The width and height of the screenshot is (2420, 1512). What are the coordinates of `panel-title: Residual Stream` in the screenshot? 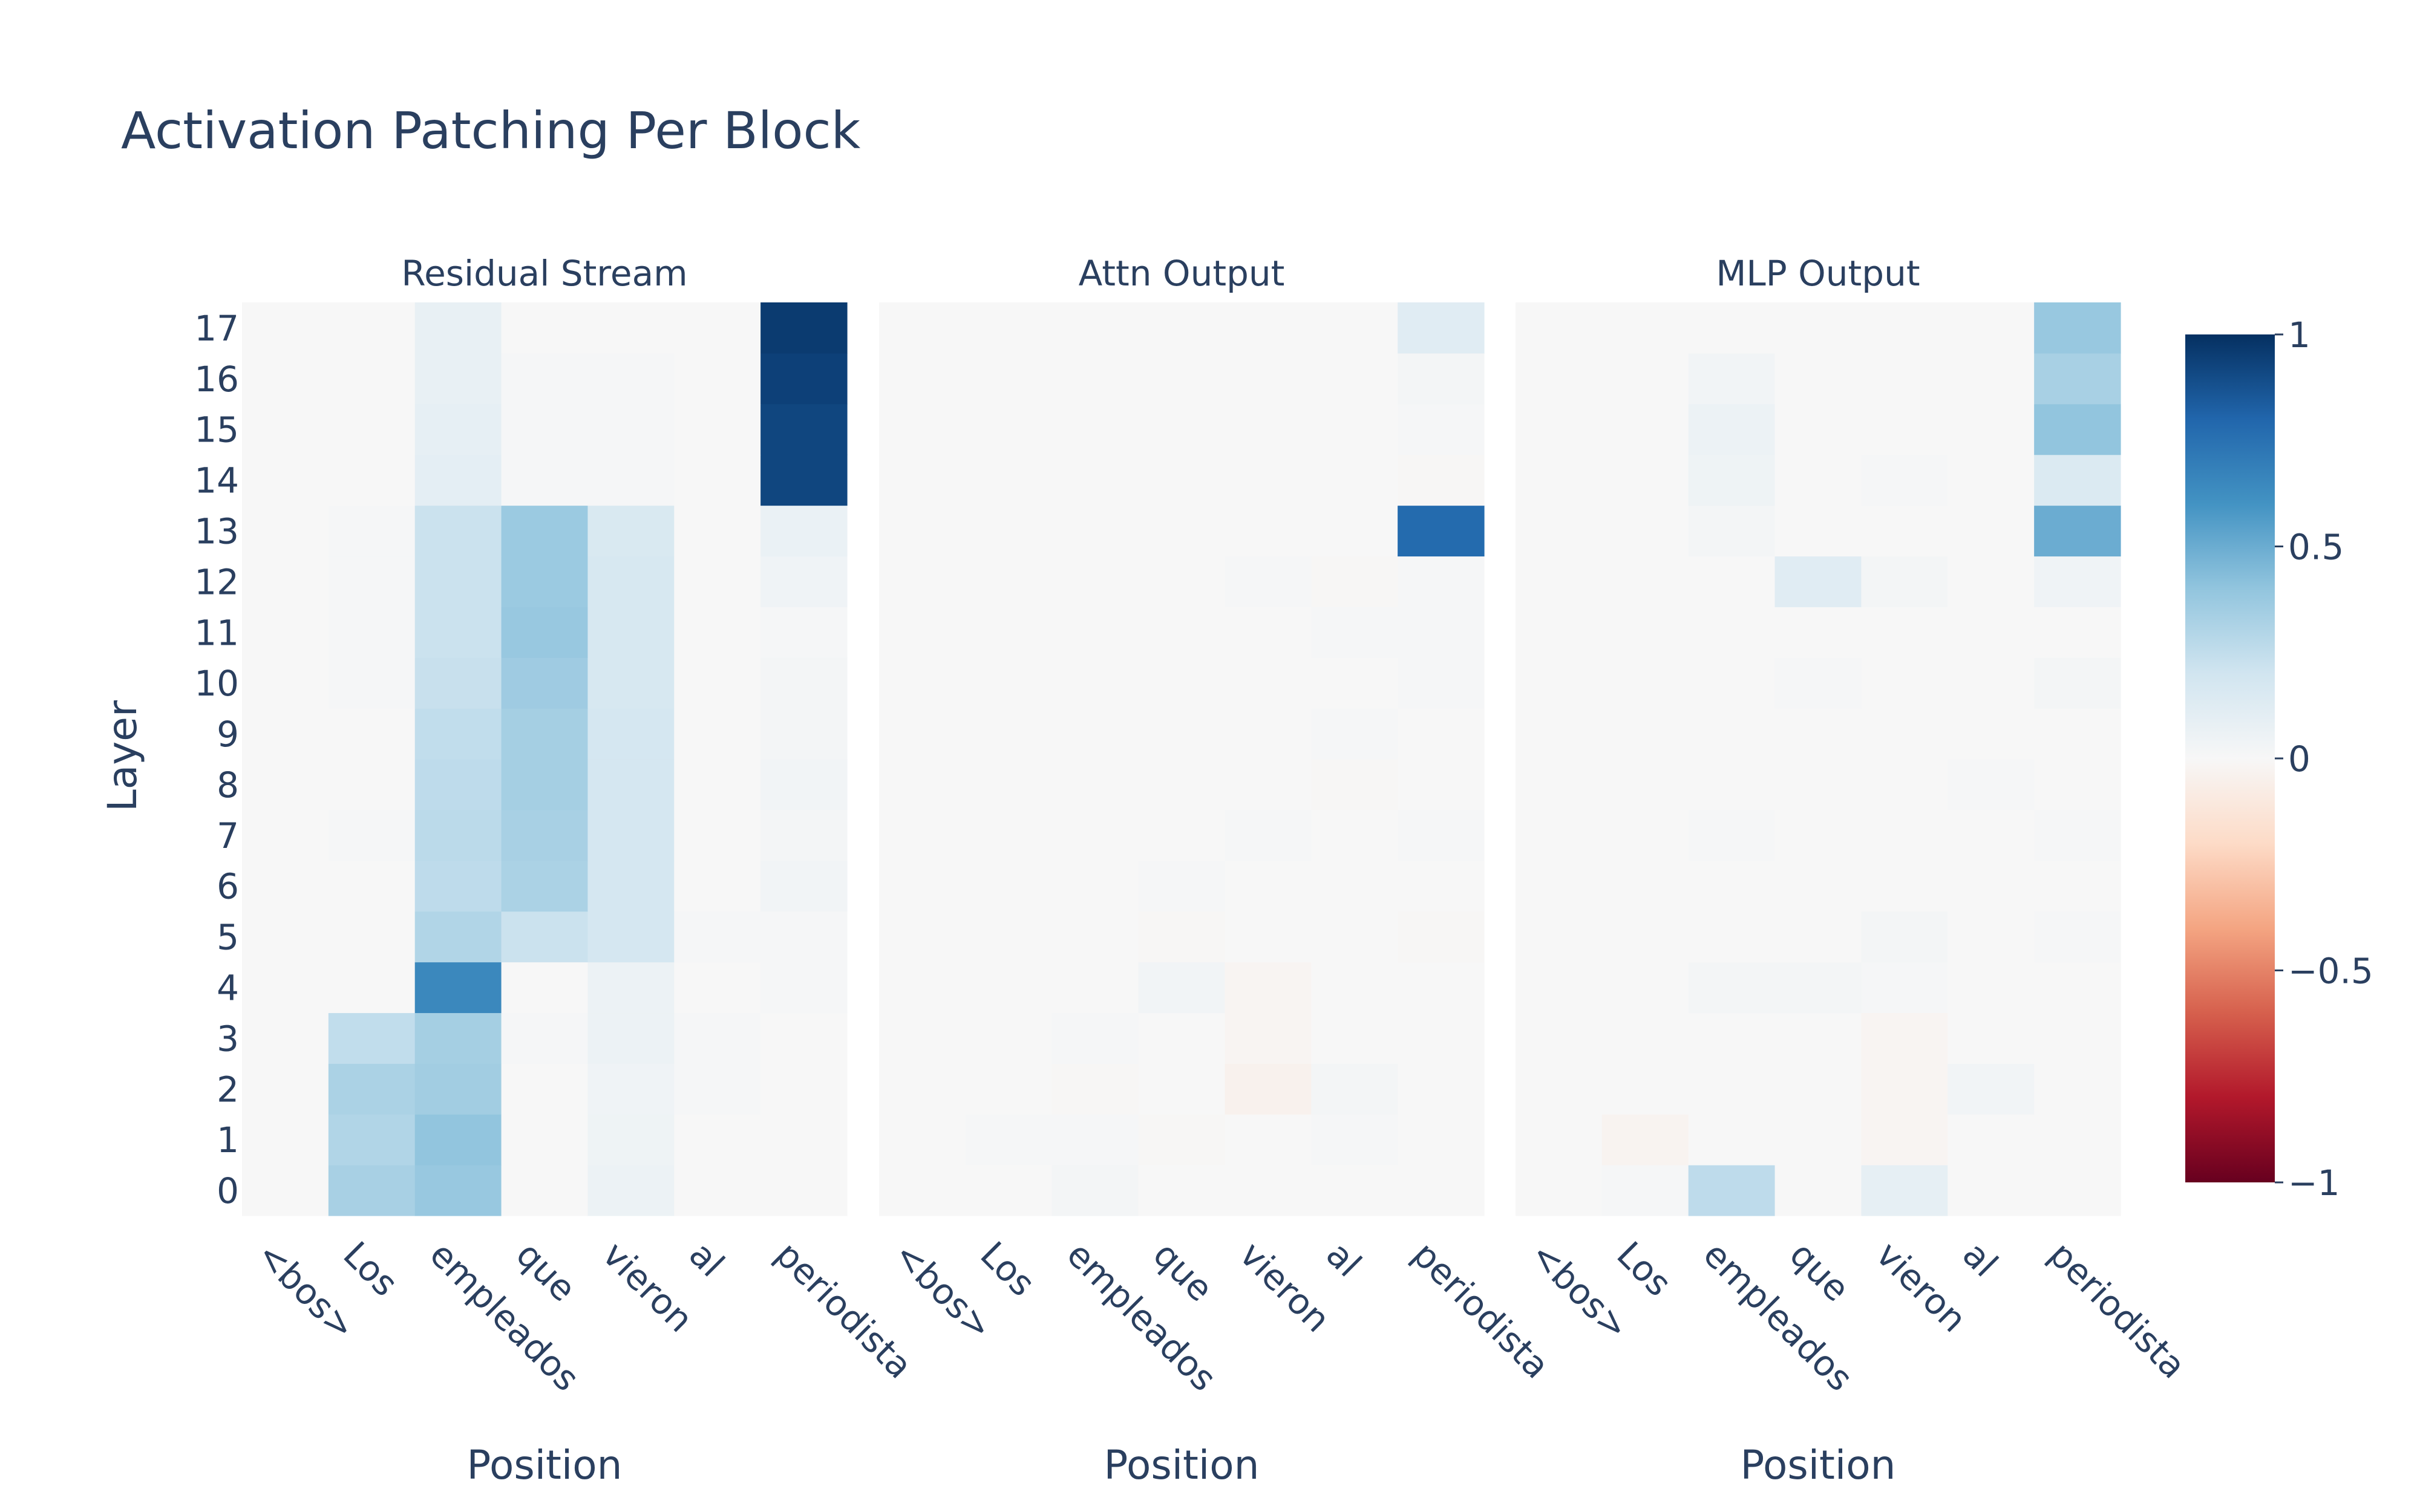 It's located at (544, 273).